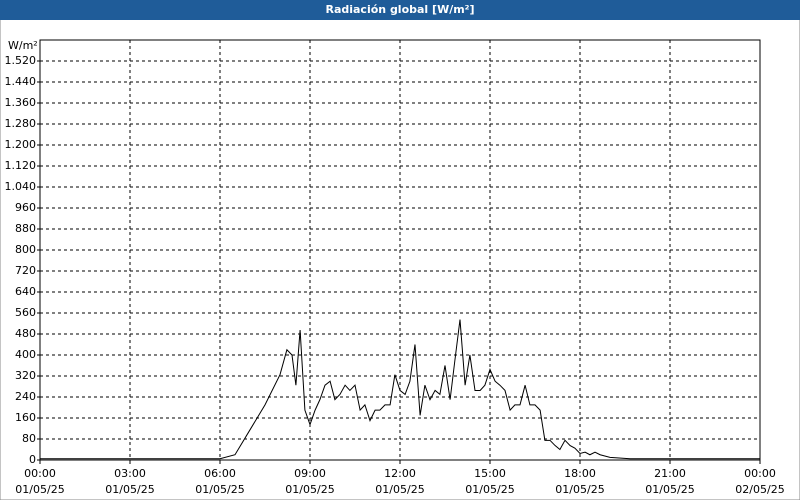 The image size is (800, 500). I want to click on y-tick-label: 480, so click(25, 333).